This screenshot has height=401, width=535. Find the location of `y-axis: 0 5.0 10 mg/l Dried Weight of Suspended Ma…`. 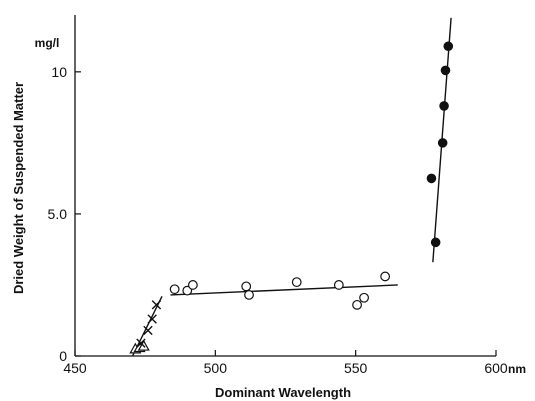

y-axis: 0 5.0 10 mg/l Dried Weight of Suspended Ma… is located at coordinates (46, 189).